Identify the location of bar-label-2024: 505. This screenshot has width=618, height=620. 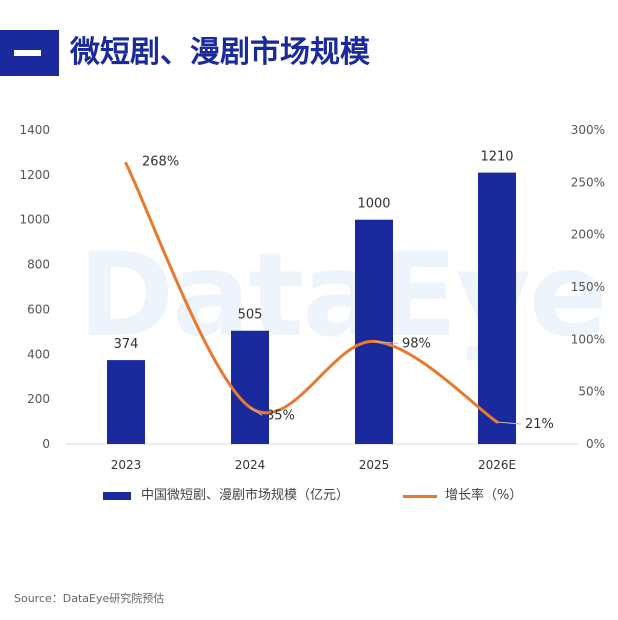
(250, 315).